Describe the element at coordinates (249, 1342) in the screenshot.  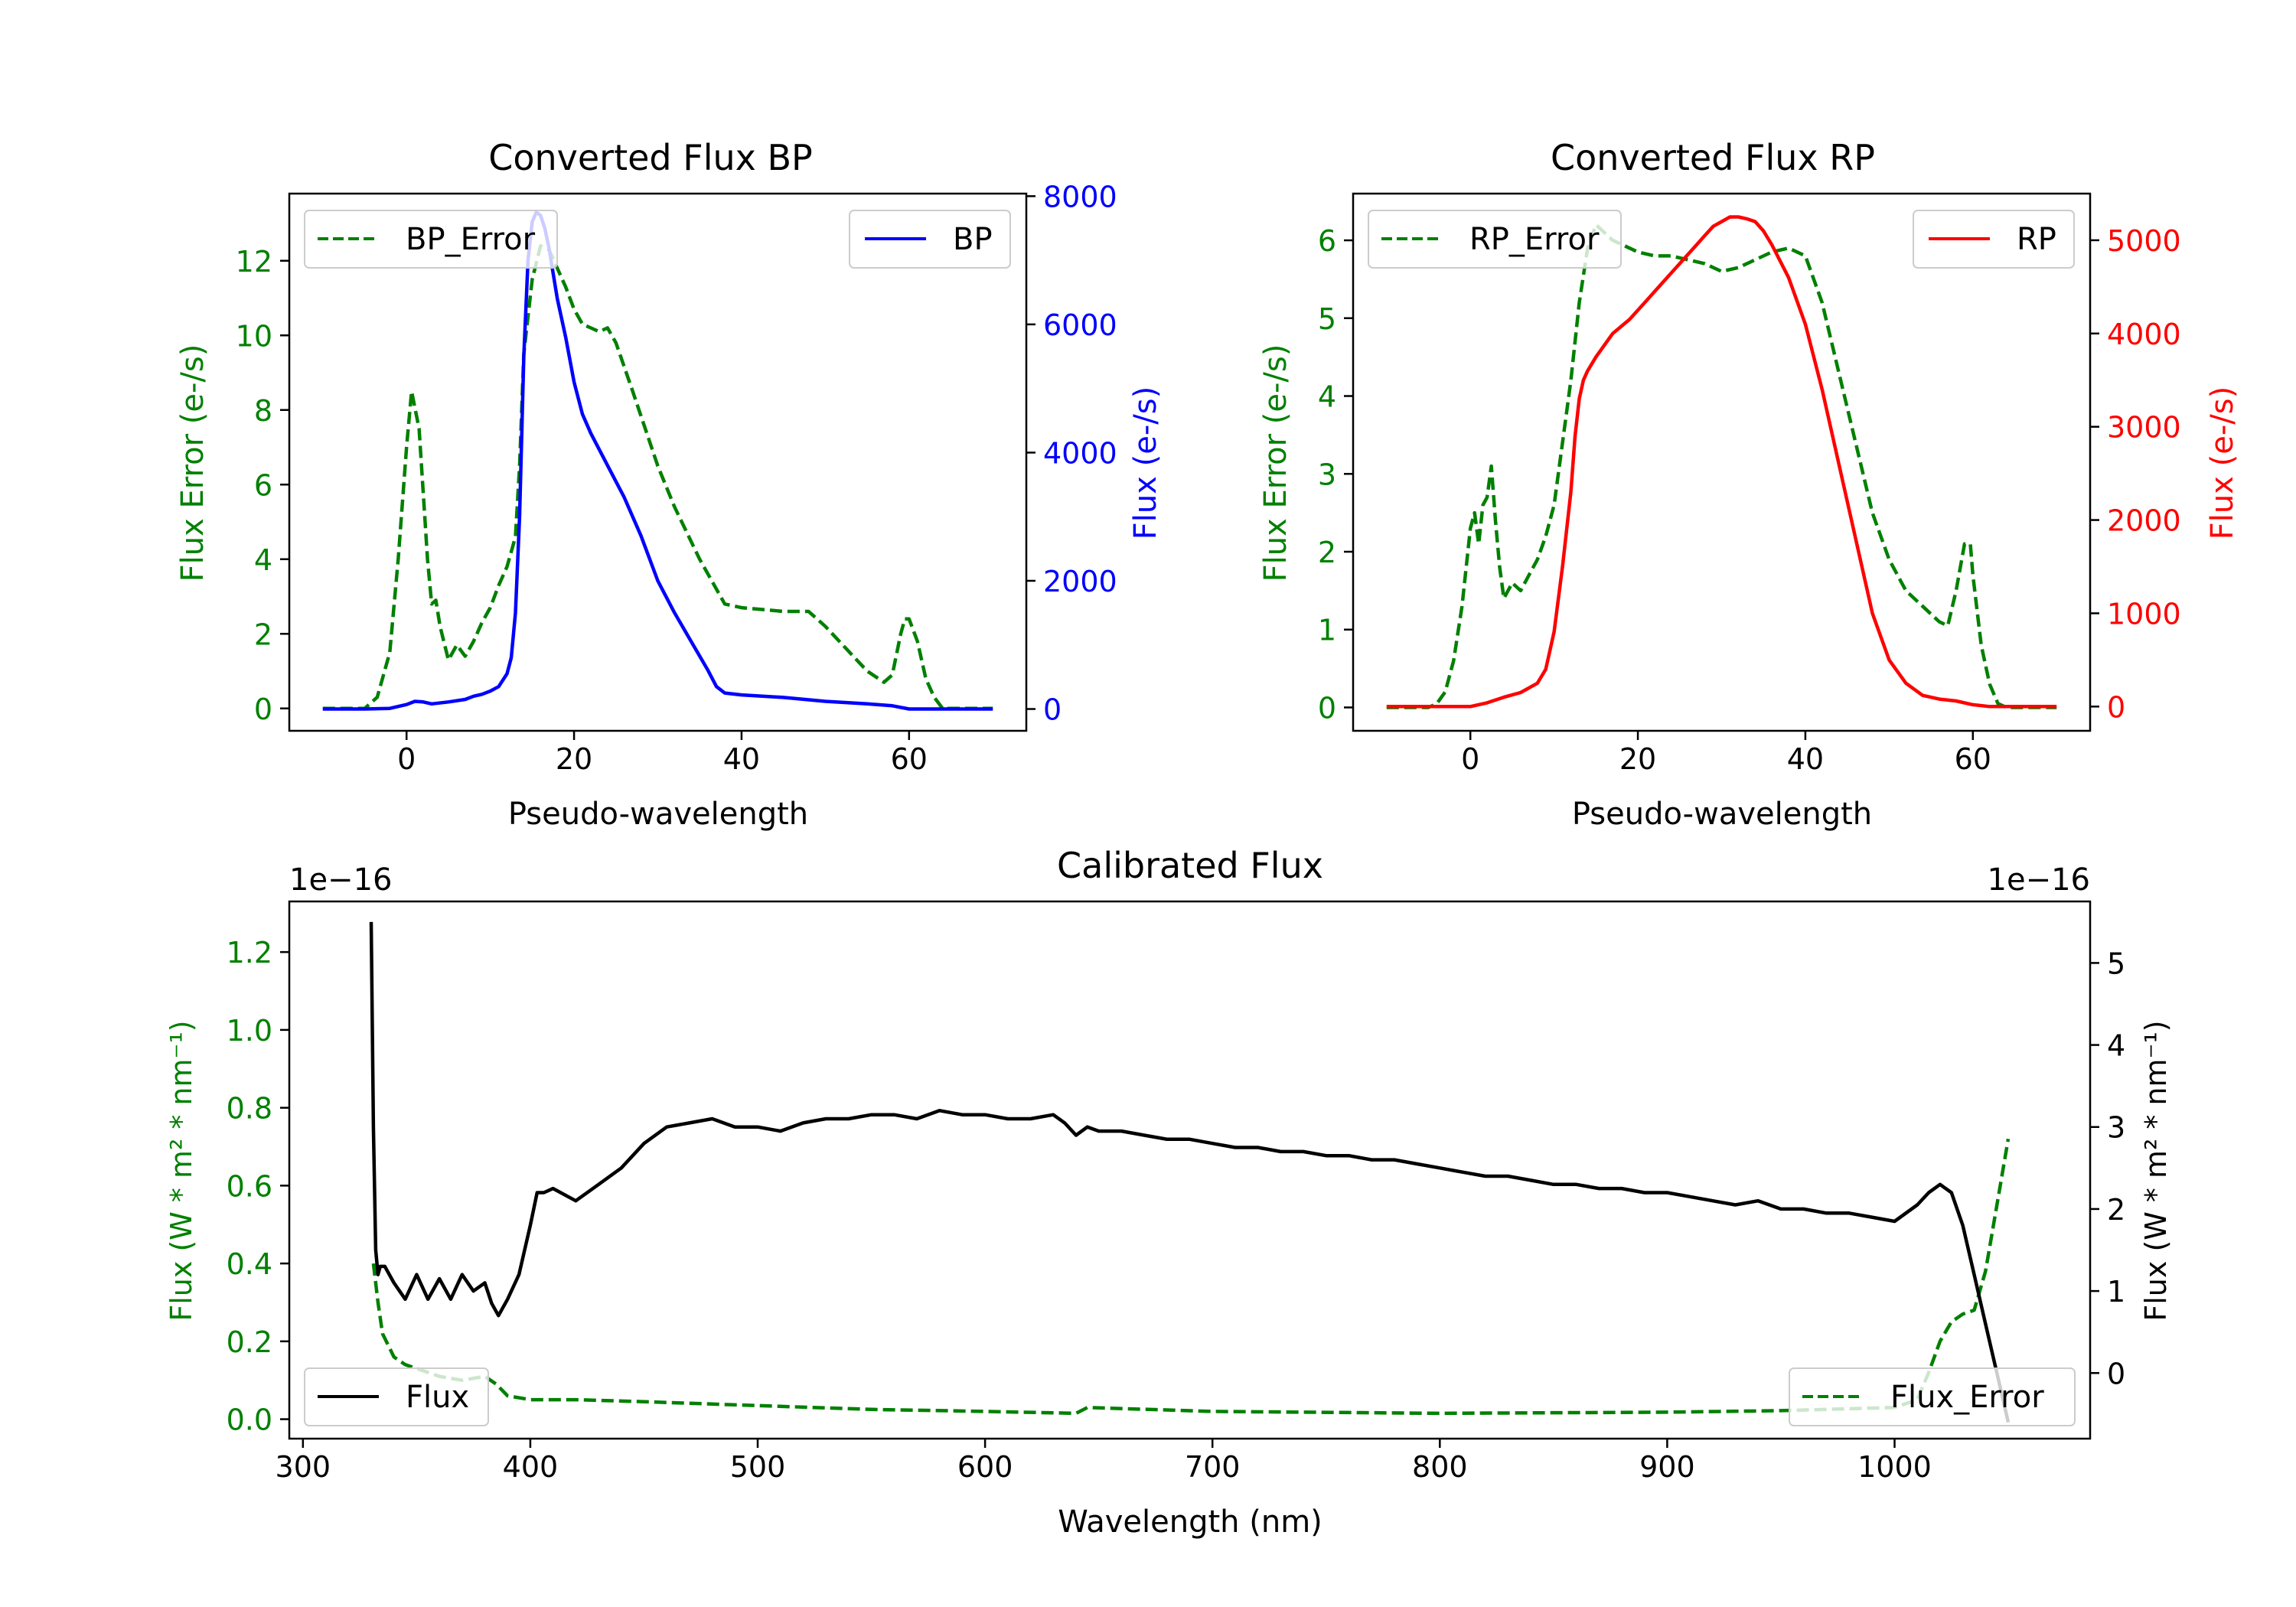
I see `y-left-tick-label: 0.2` at that location.